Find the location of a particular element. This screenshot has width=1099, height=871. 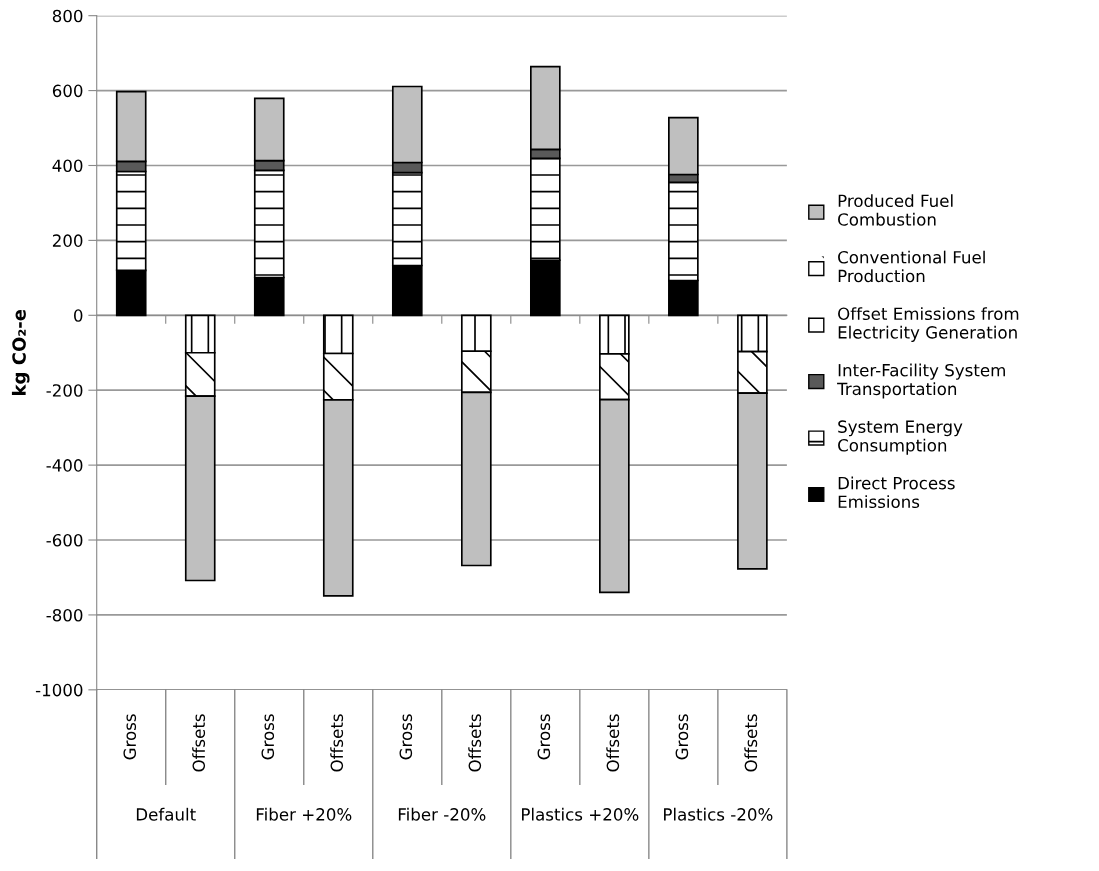

y-tick-label: -600 is located at coordinates (64, 540).